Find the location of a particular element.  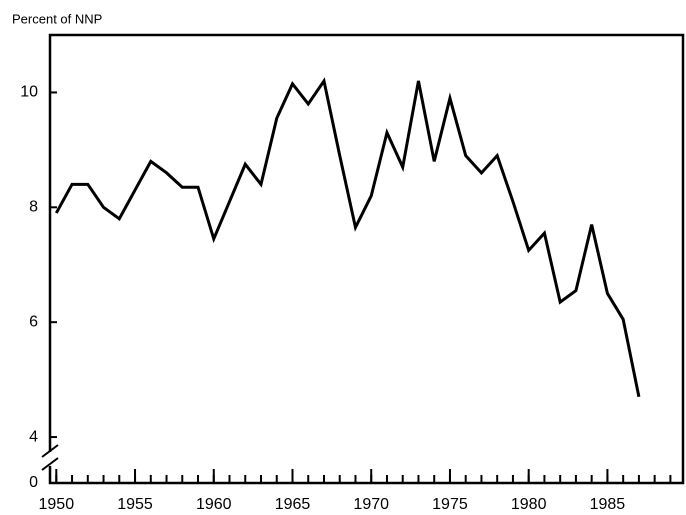

x-tick-label: 1985 is located at coordinates (608, 504).